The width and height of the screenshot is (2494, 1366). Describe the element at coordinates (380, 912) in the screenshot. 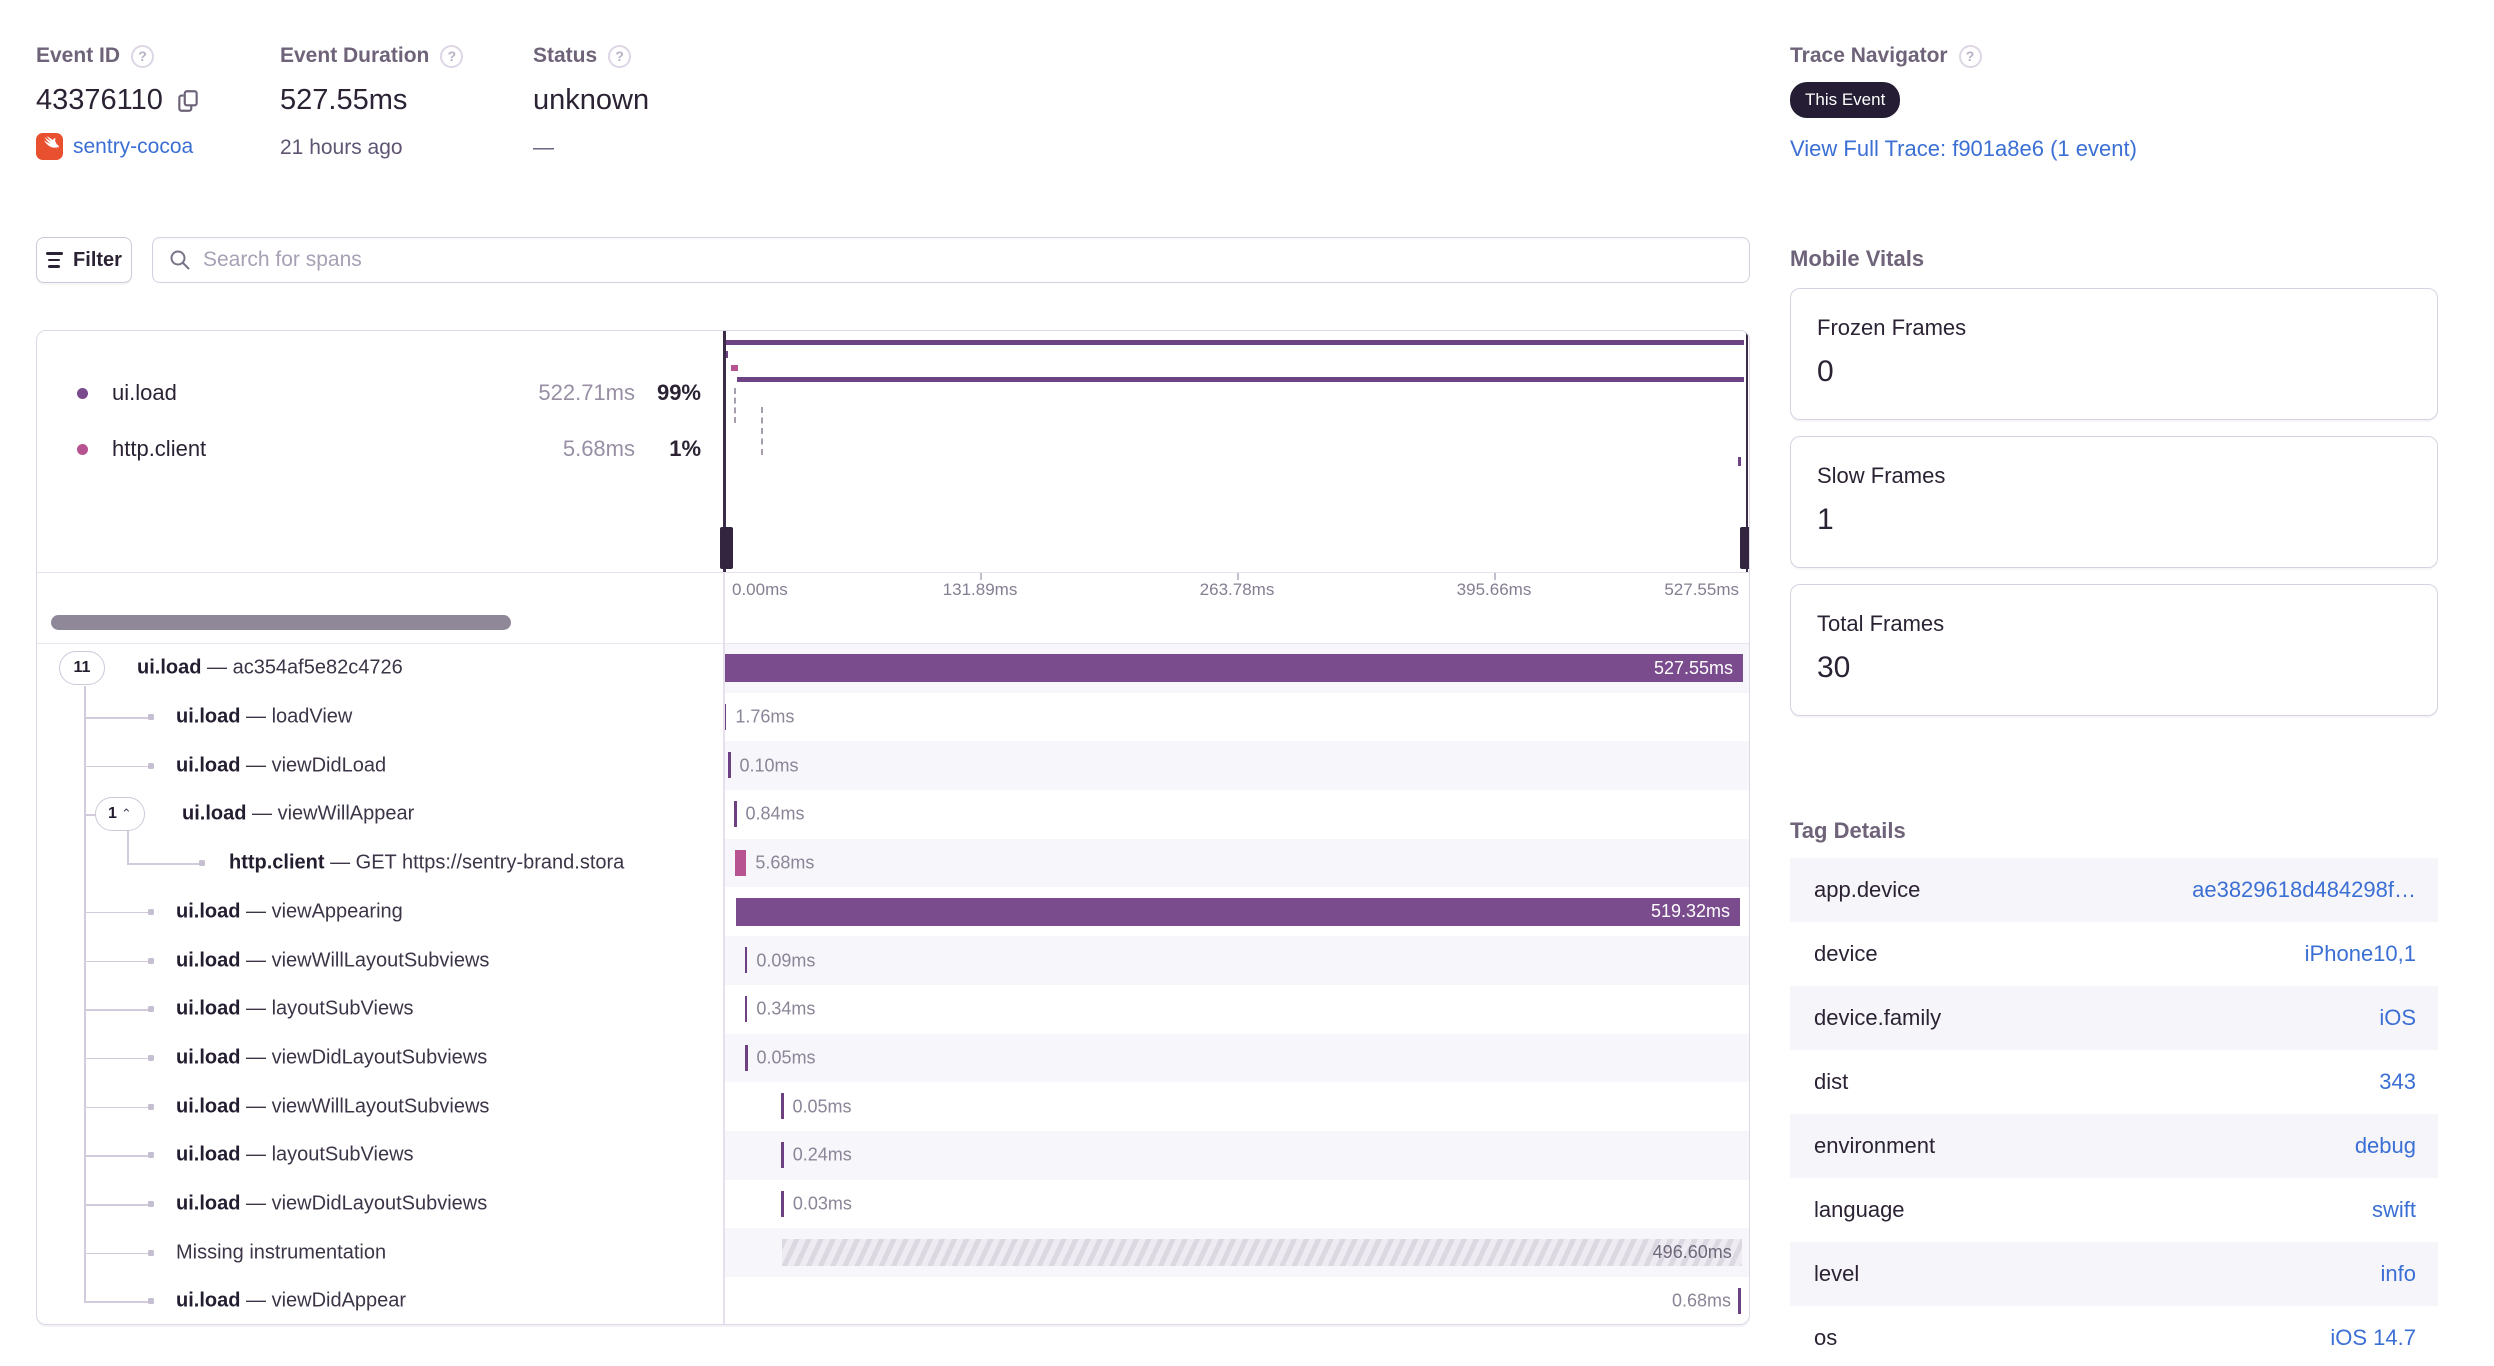

I see `span-tree-cell: ui.load — viewAppearing` at that location.